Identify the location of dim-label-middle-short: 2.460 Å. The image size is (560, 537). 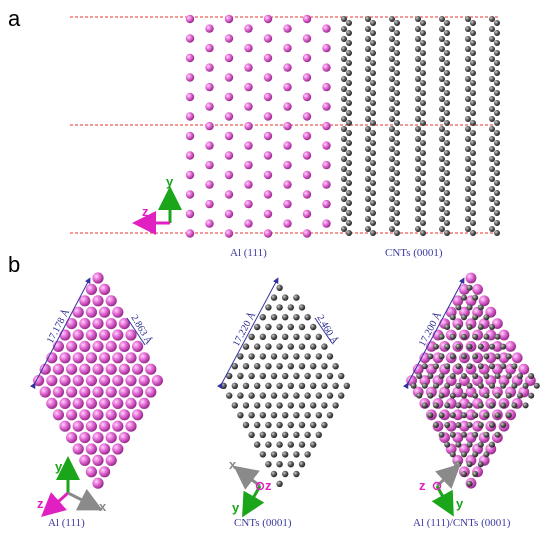
(327, 330).